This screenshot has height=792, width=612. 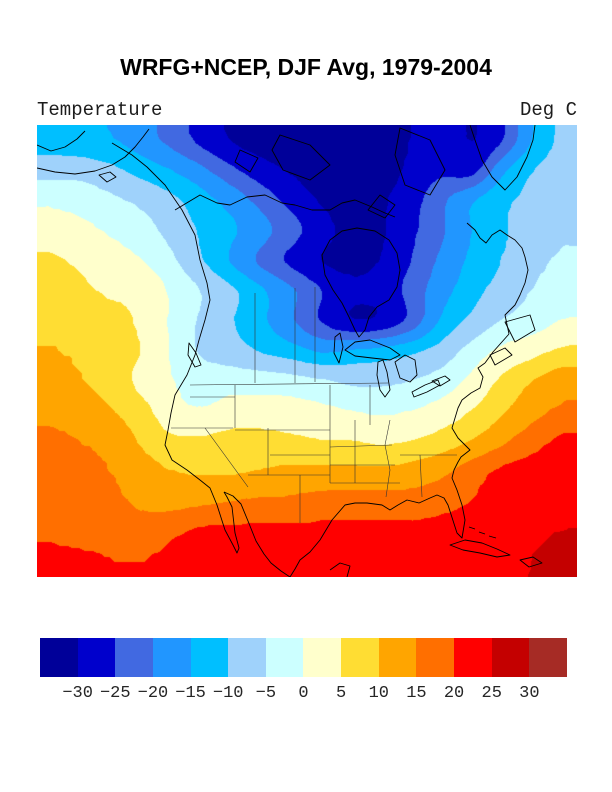 What do you see at coordinates (153, 693) in the screenshot?
I see `colorbar-tick-label: −20` at bounding box center [153, 693].